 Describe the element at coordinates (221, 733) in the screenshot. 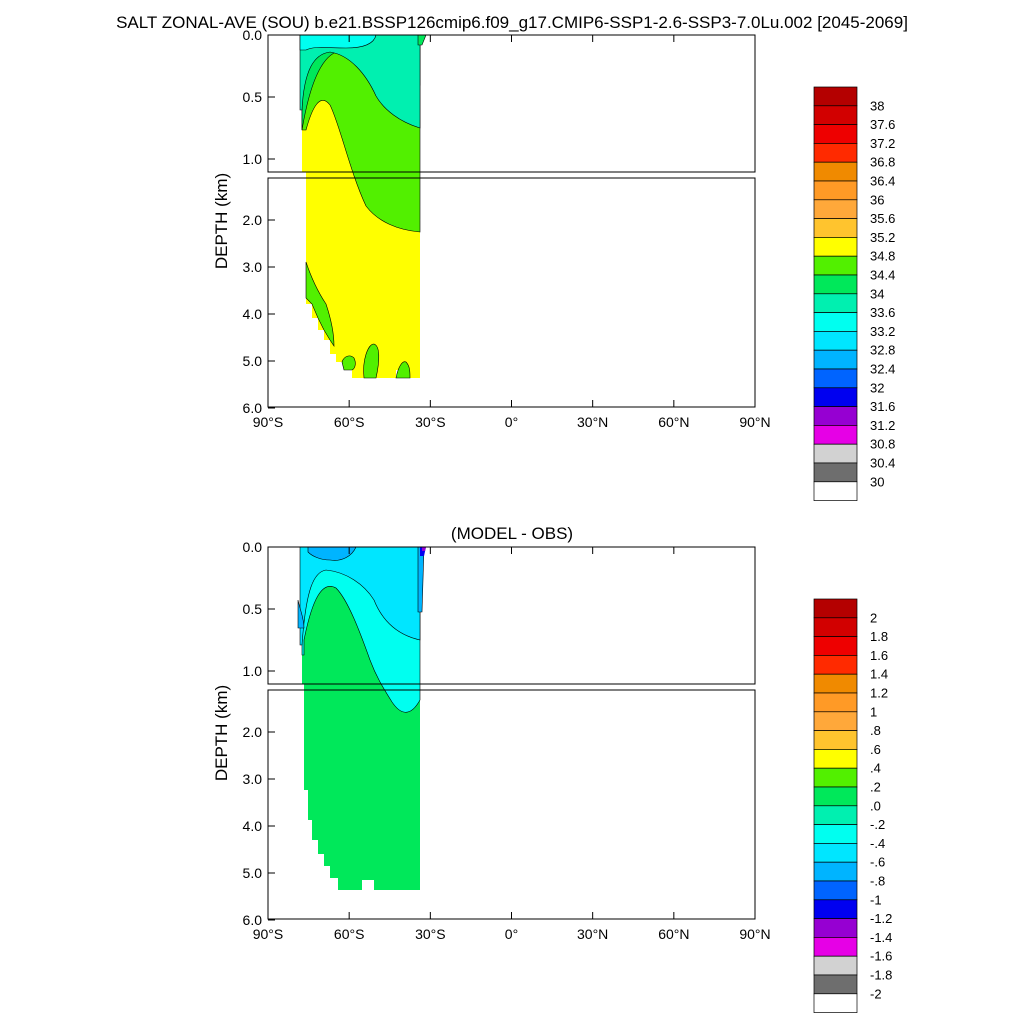

I see `panel-2-ylabel: DEPTH (km)` at that location.